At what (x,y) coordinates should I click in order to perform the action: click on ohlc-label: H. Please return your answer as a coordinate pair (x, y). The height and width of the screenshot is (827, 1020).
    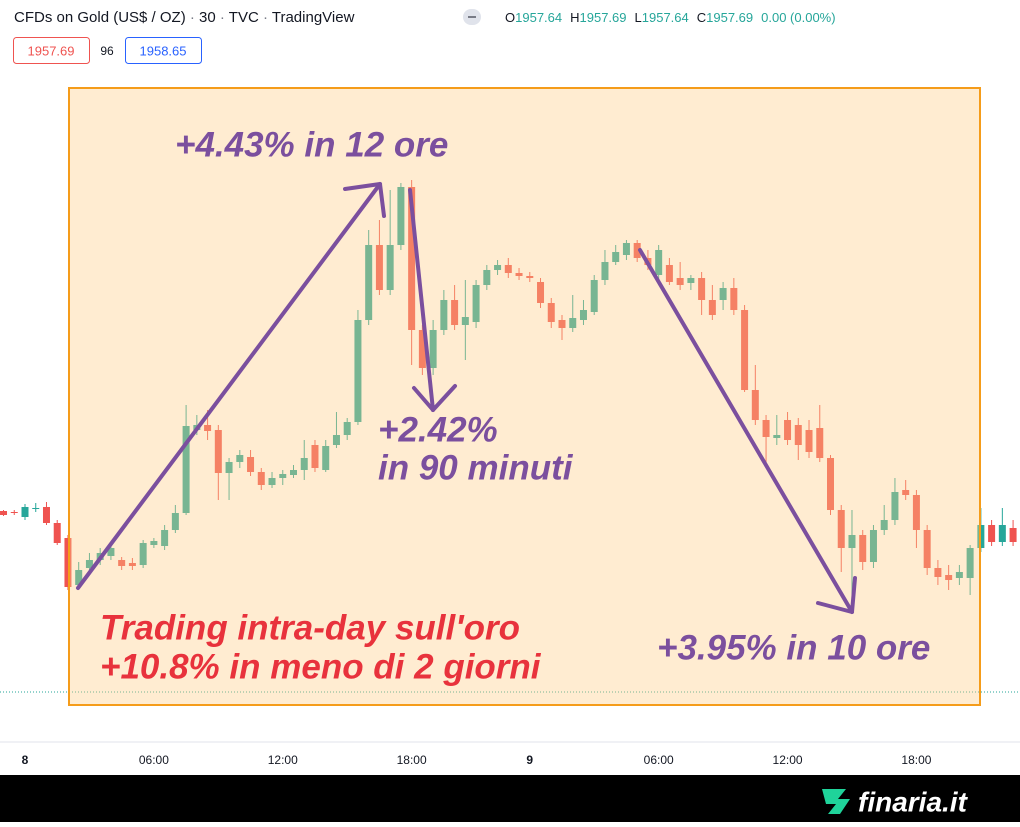
    Looking at the image, I should click on (574, 17).